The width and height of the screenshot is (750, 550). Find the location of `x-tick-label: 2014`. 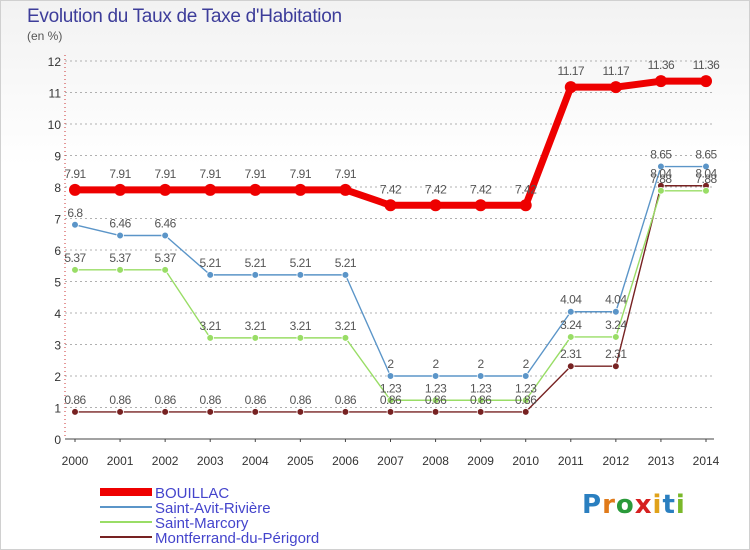

x-tick-label: 2014 is located at coordinates (706, 461).